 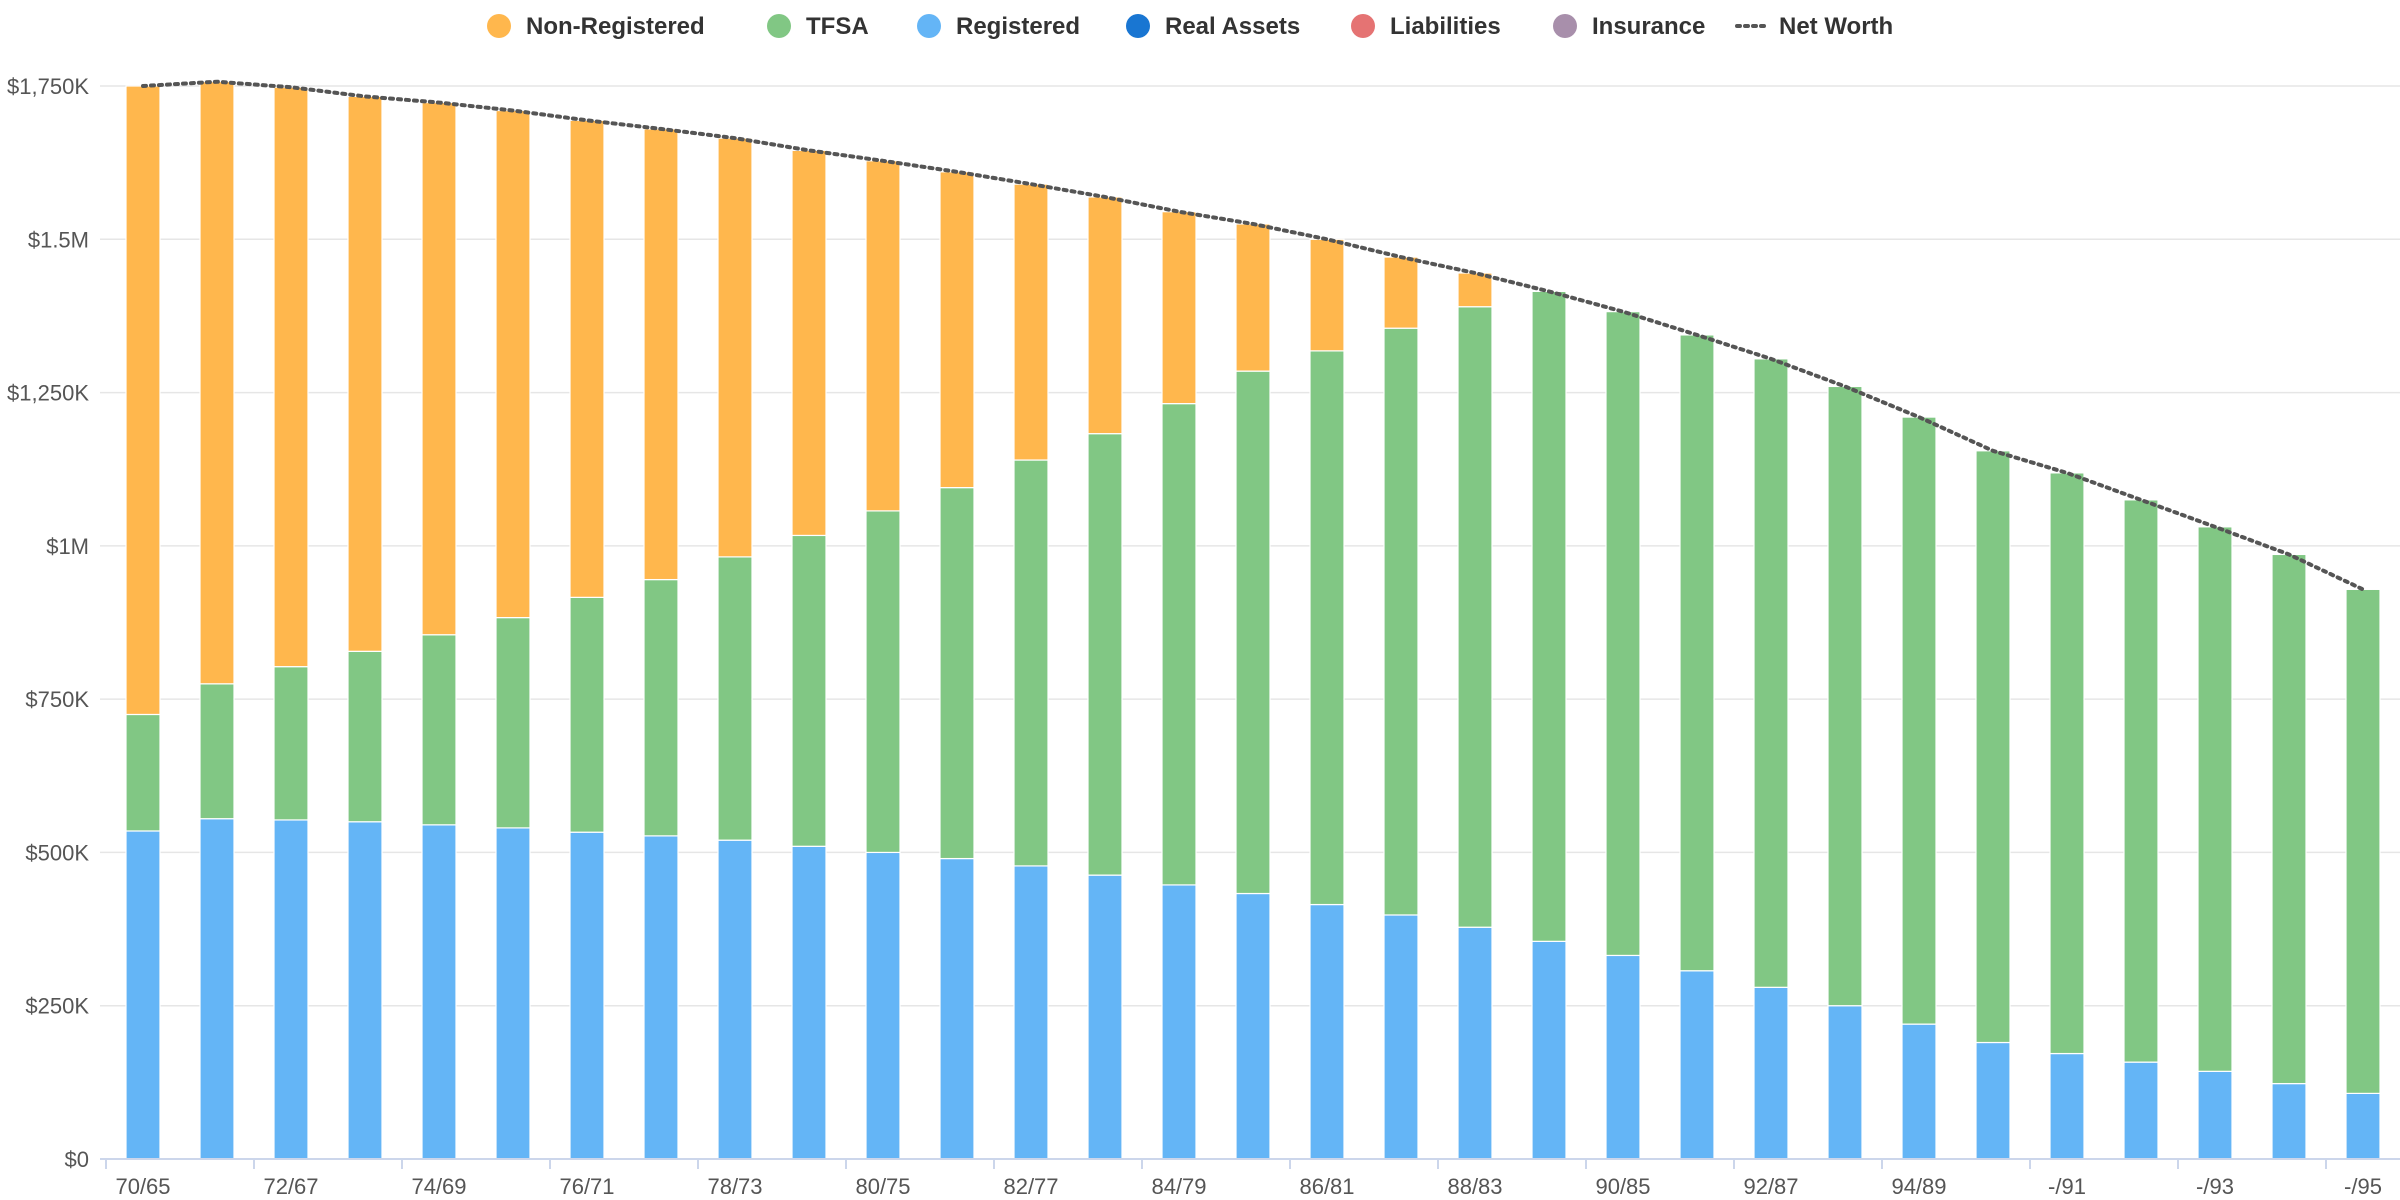 What do you see at coordinates (499, 26) in the screenshot?
I see `legend-marker-non-registered` at bounding box center [499, 26].